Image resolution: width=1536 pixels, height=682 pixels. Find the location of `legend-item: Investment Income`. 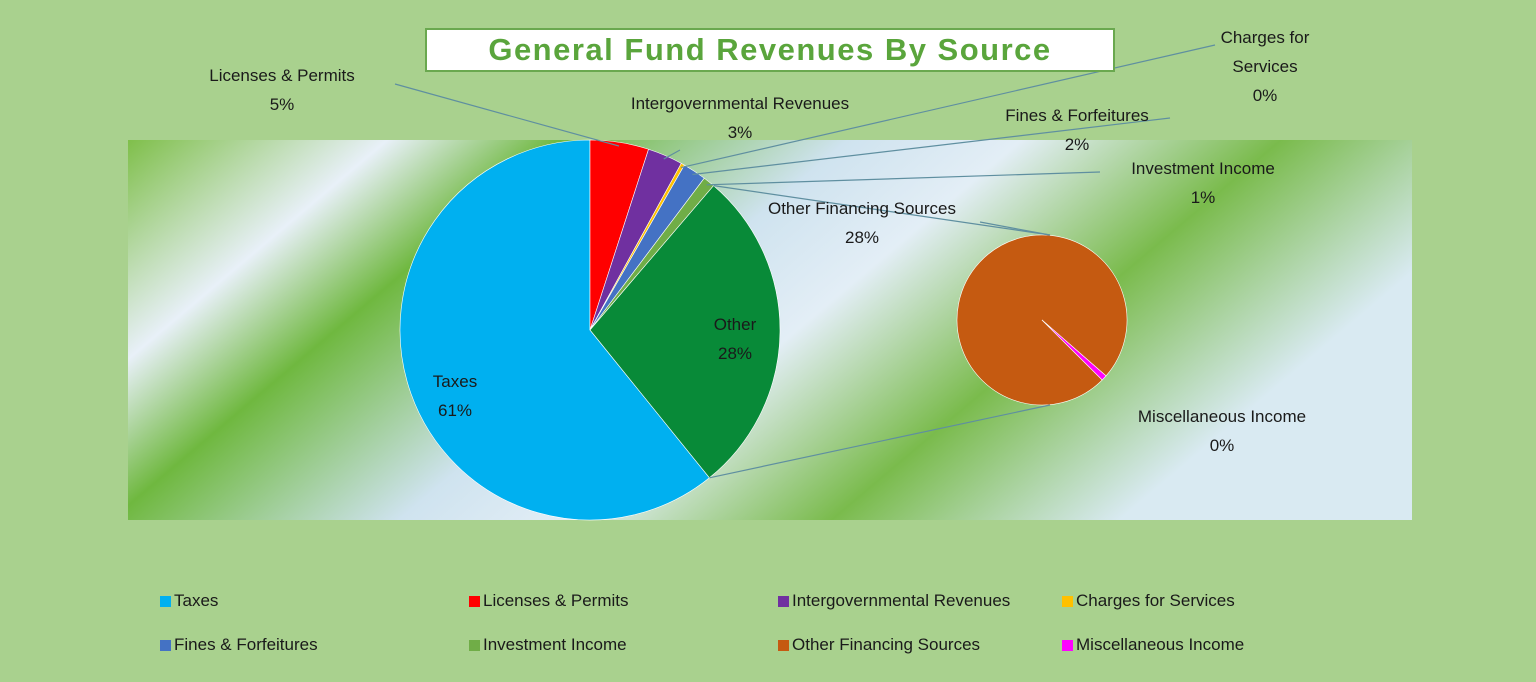

legend-item: Investment Income is located at coordinates (548, 645).